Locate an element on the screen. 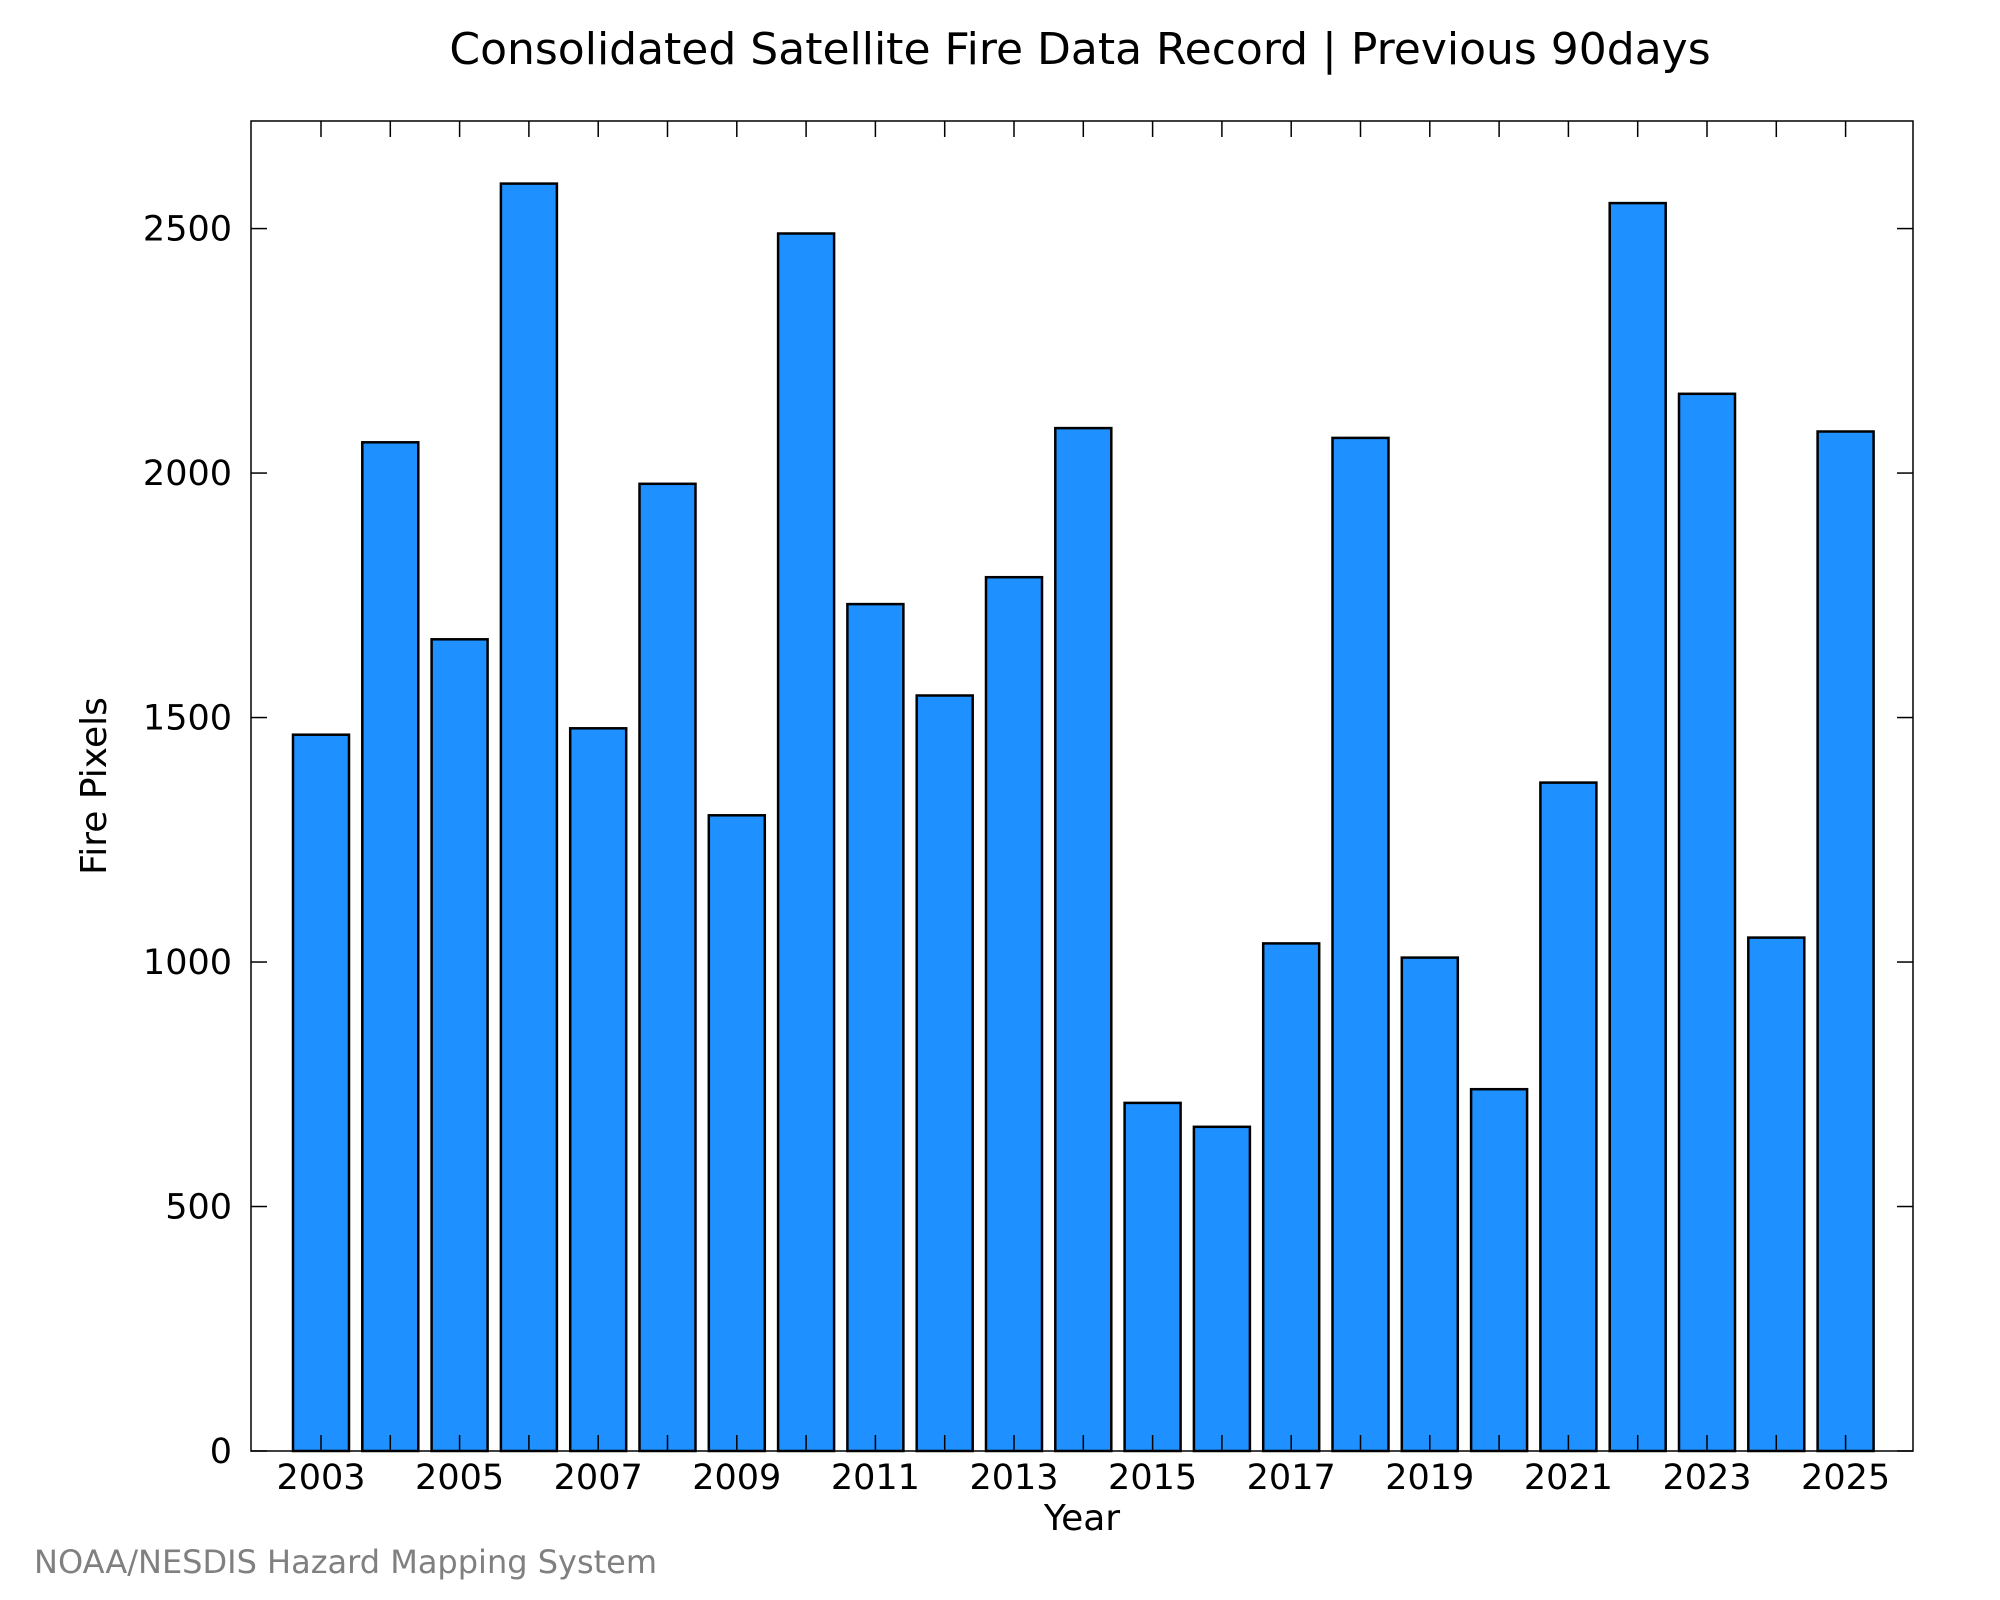 Image resolution: width=2000 pixels, height=1600 pixels. x-tick-label-2013: 2013 is located at coordinates (1013, 1478).